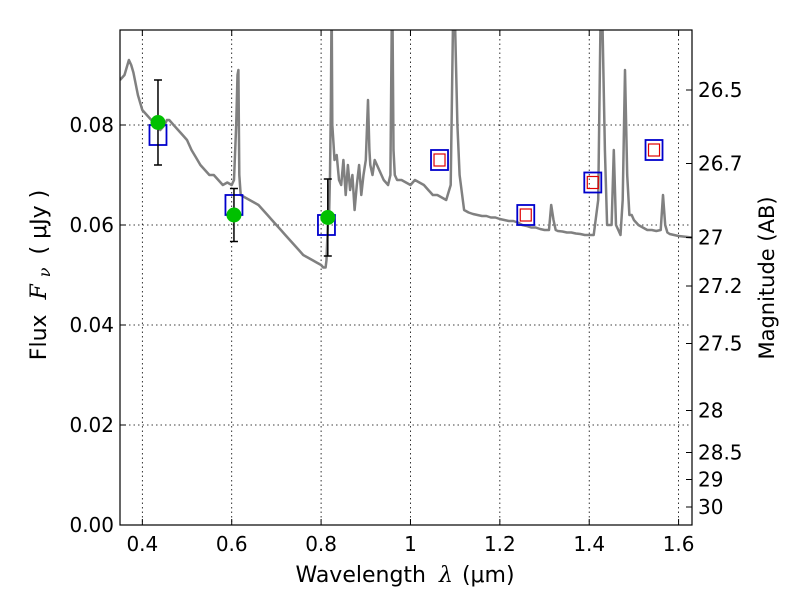 This screenshot has width=800, height=600. I want to click on y2-tick-label: 29, so click(710, 480).